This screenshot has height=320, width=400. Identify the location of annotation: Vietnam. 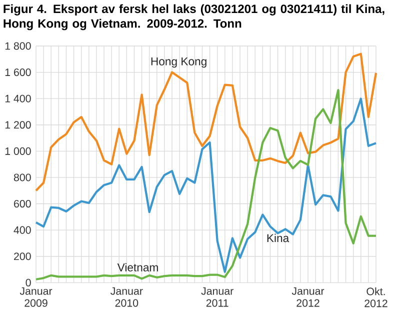
(137, 267).